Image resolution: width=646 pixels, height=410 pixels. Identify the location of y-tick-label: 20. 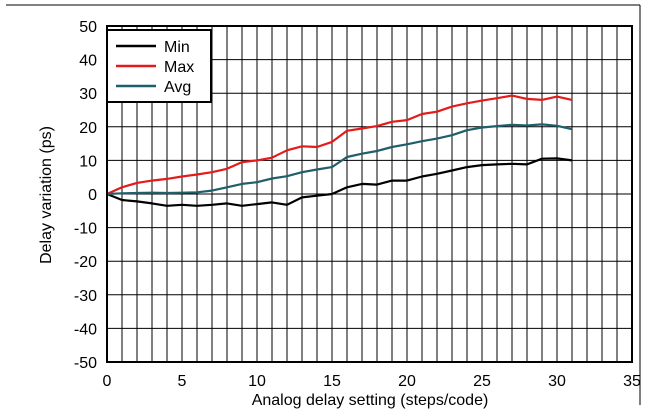
(88, 128).